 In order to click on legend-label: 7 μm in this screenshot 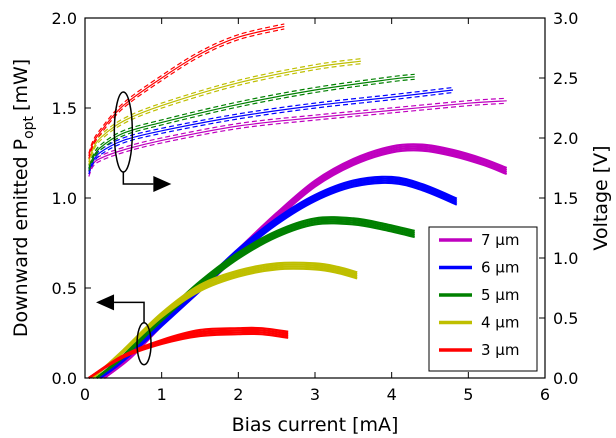, I will do `click(500, 240)`.